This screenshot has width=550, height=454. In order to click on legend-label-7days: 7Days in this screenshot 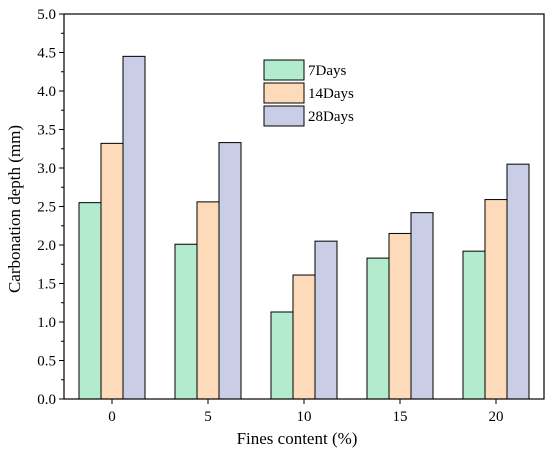, I will do `click(327, 71)`.